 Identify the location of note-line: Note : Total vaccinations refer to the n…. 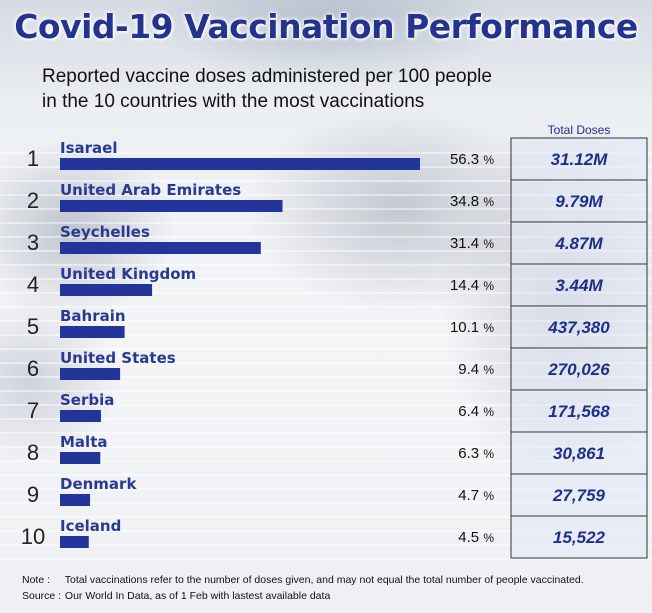
(334, 580).